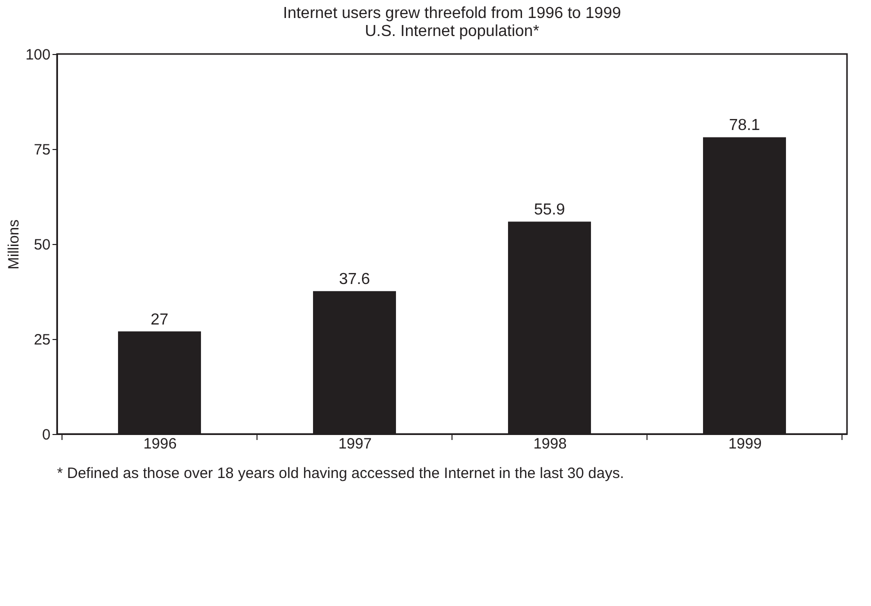 This screenshot has width=871, height=606. What do you see at coordinates (452, 13) in the screenshot?
I see `chart-title: Internet users grew threefold from 1996 to 1999` at bounding box center [452, 13].